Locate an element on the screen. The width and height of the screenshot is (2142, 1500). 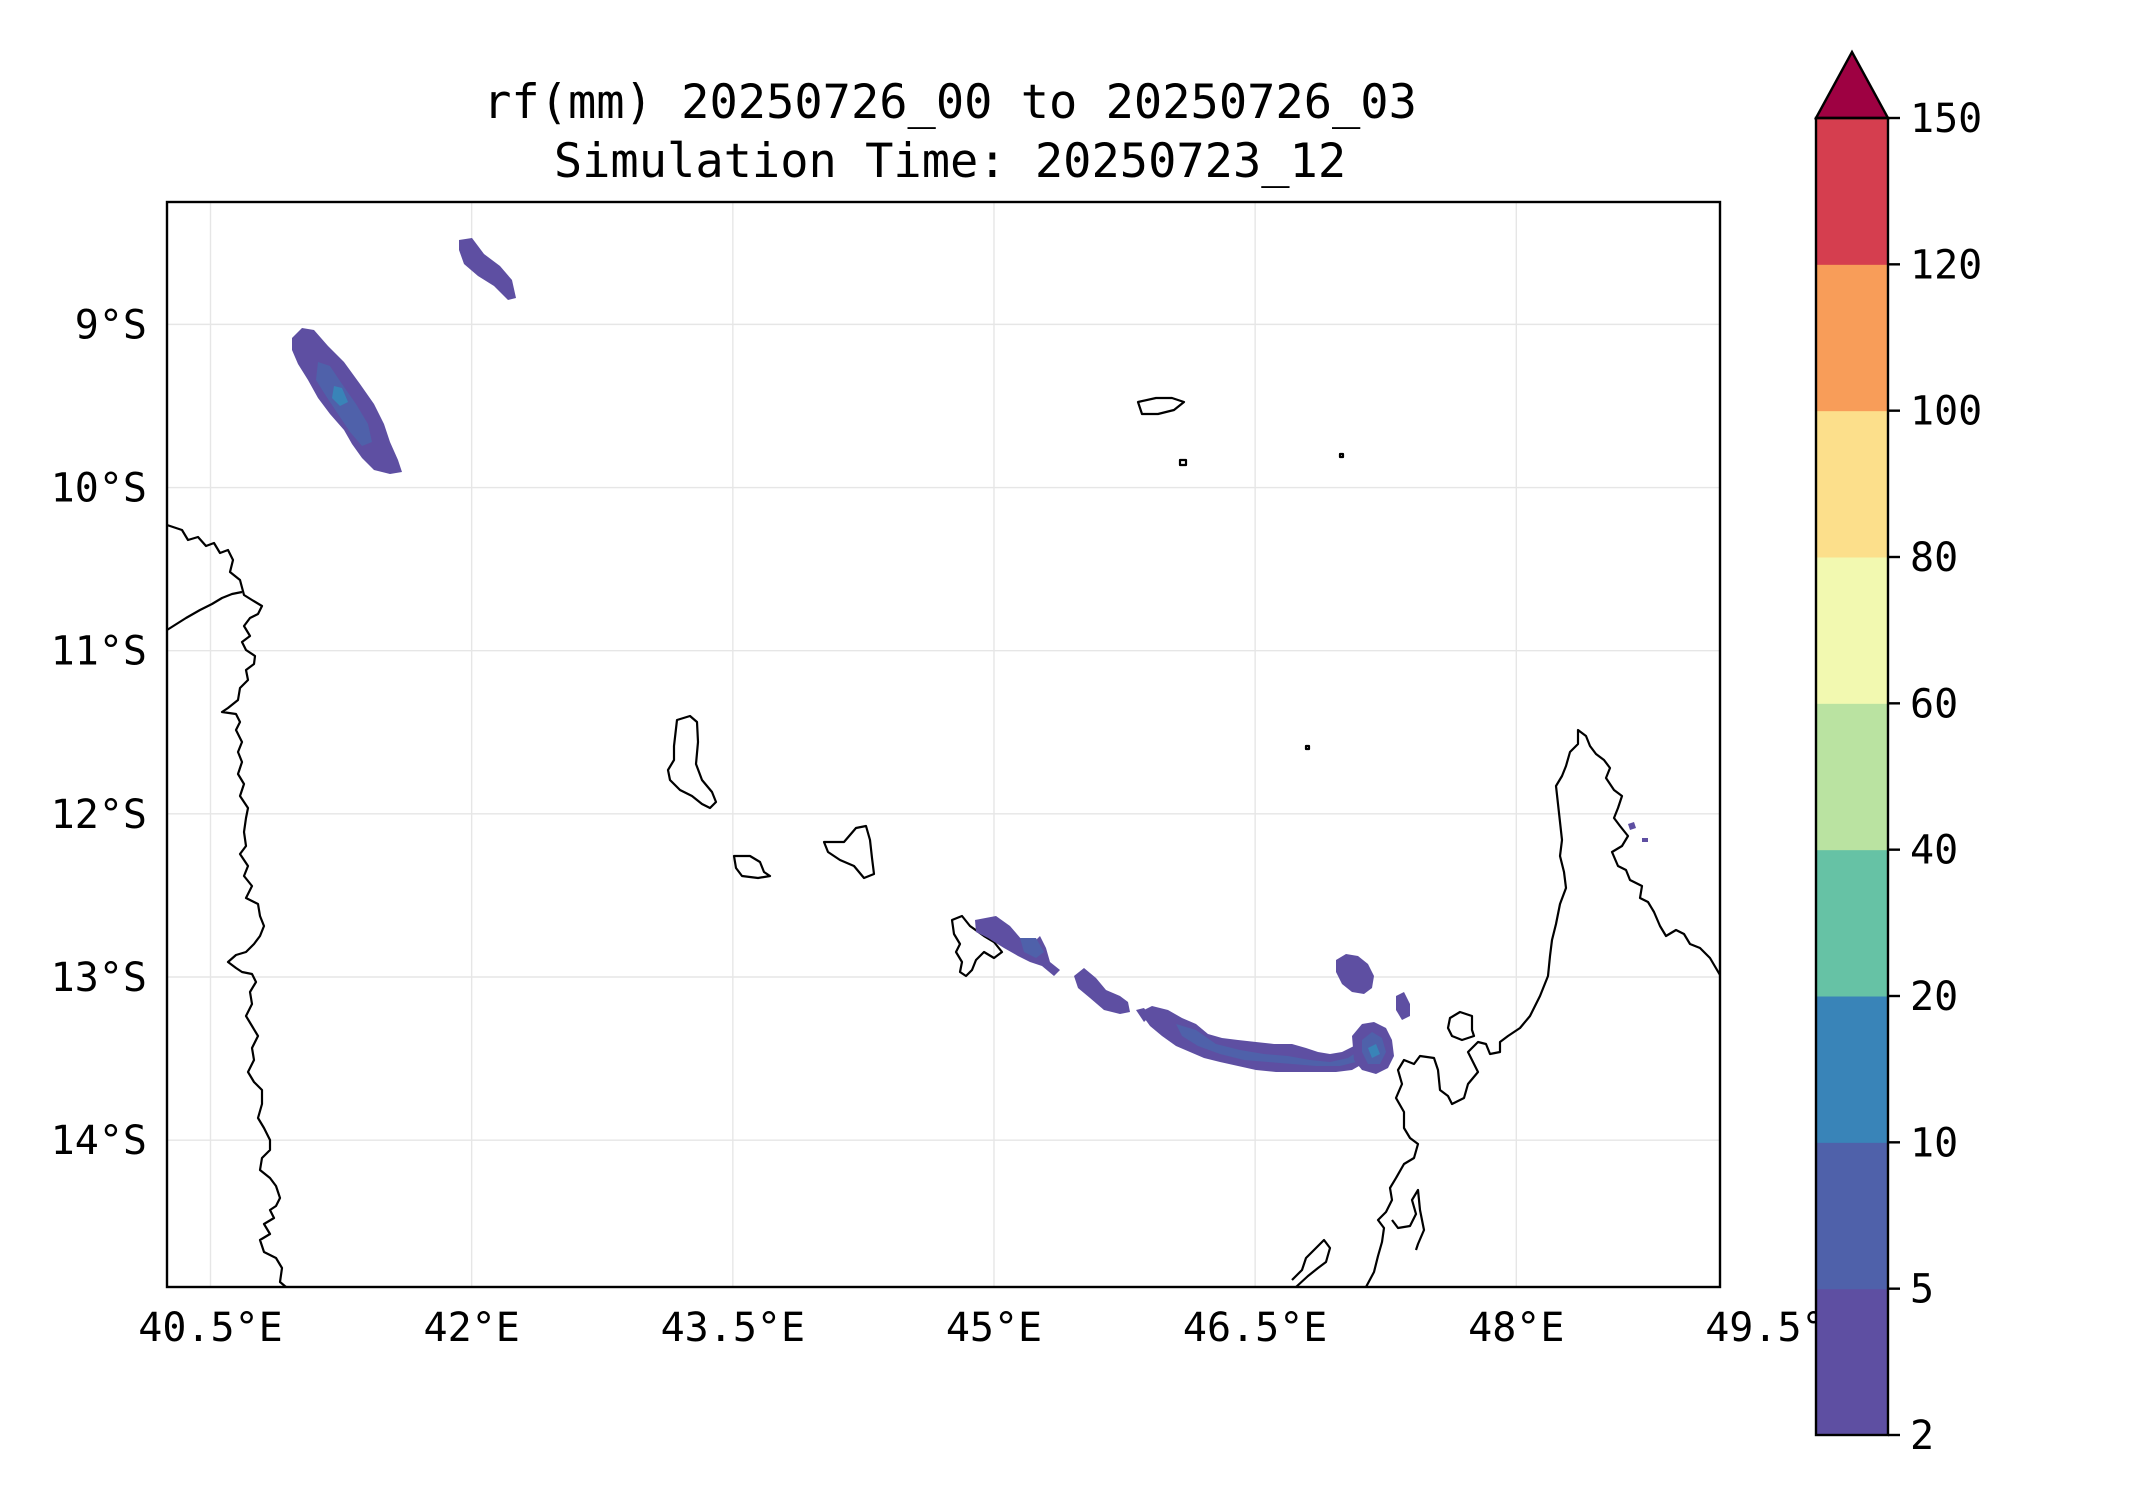
y-tick-label: 13°S is located at coordinates (99, 978).